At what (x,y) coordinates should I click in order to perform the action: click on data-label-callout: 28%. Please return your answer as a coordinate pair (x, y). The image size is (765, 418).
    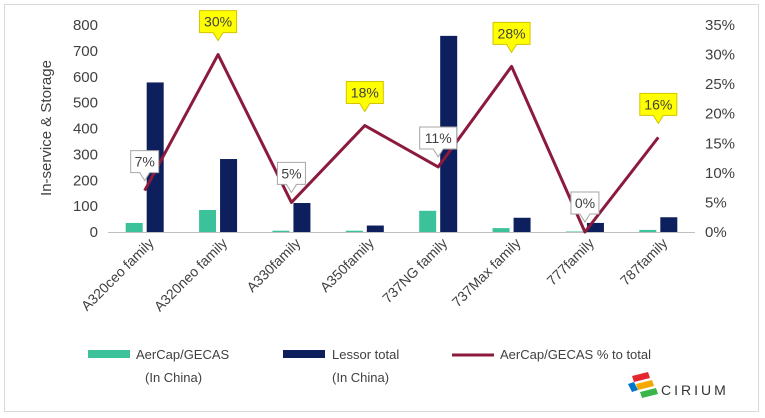
    Looking at the image, I should click on (511, 37).